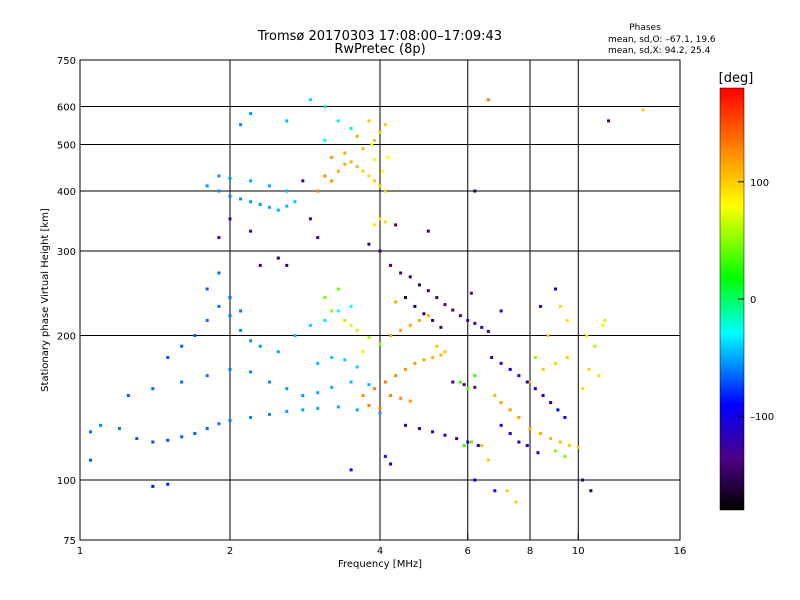 The image size is (800, 600). I want to click on chart-subtitle: RwPretec (8p), so click(379, 49).